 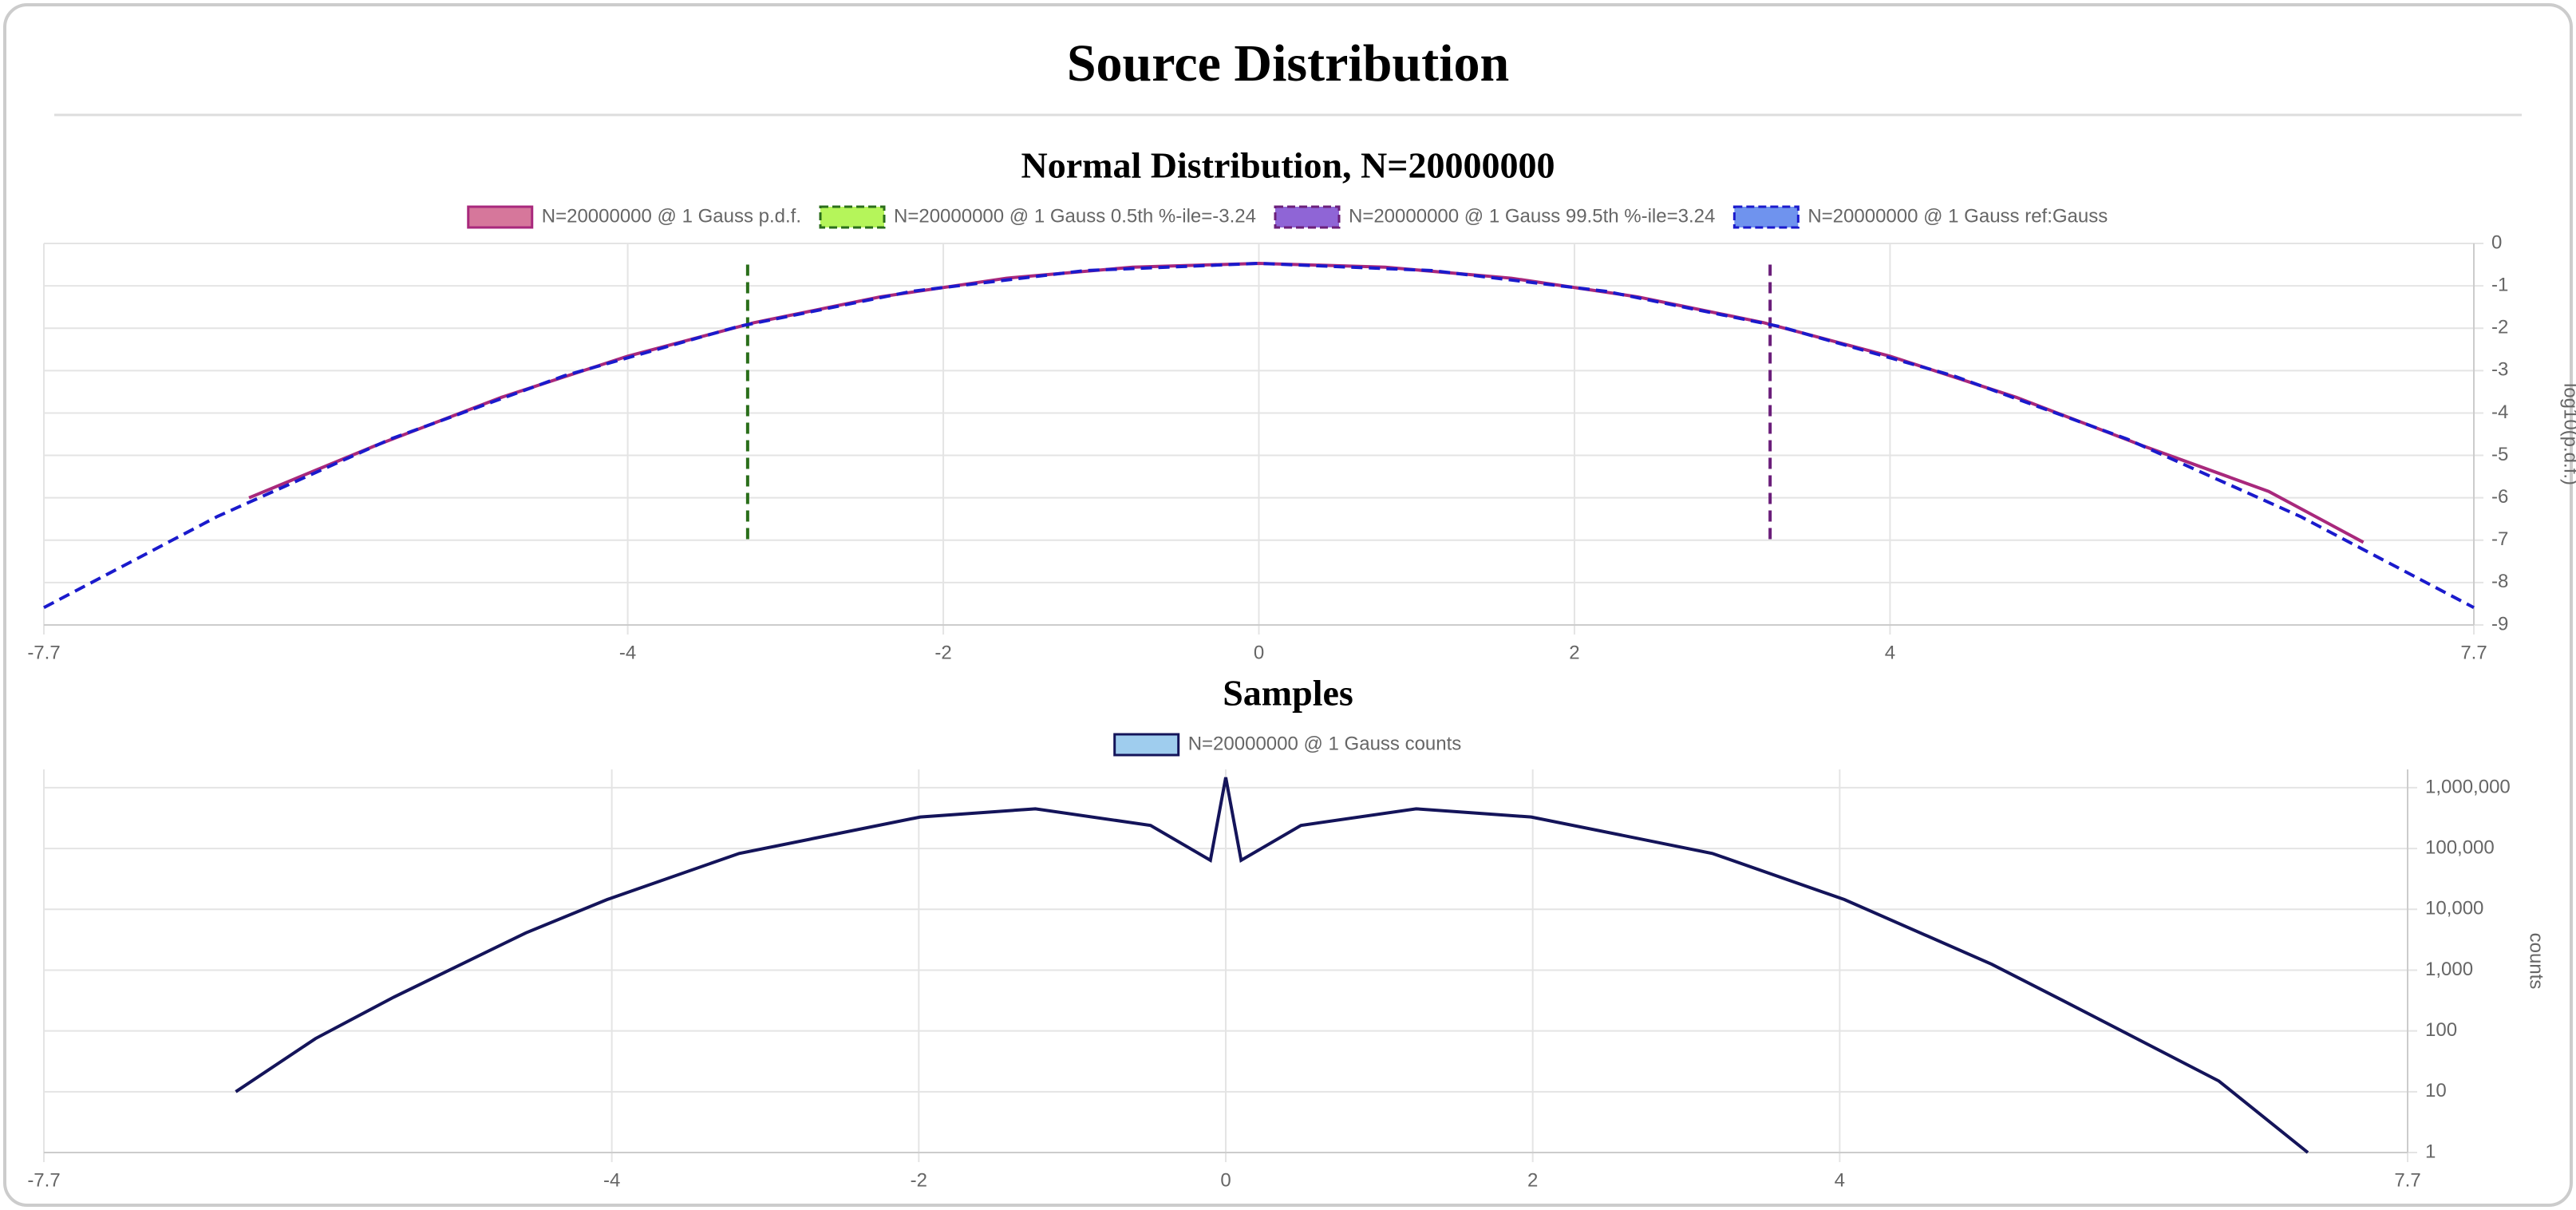 What do you see at coordinates (2436, 1090) in the screenshot?
I see `y-tick-label: 10` at bounding box center [2436, 1090].